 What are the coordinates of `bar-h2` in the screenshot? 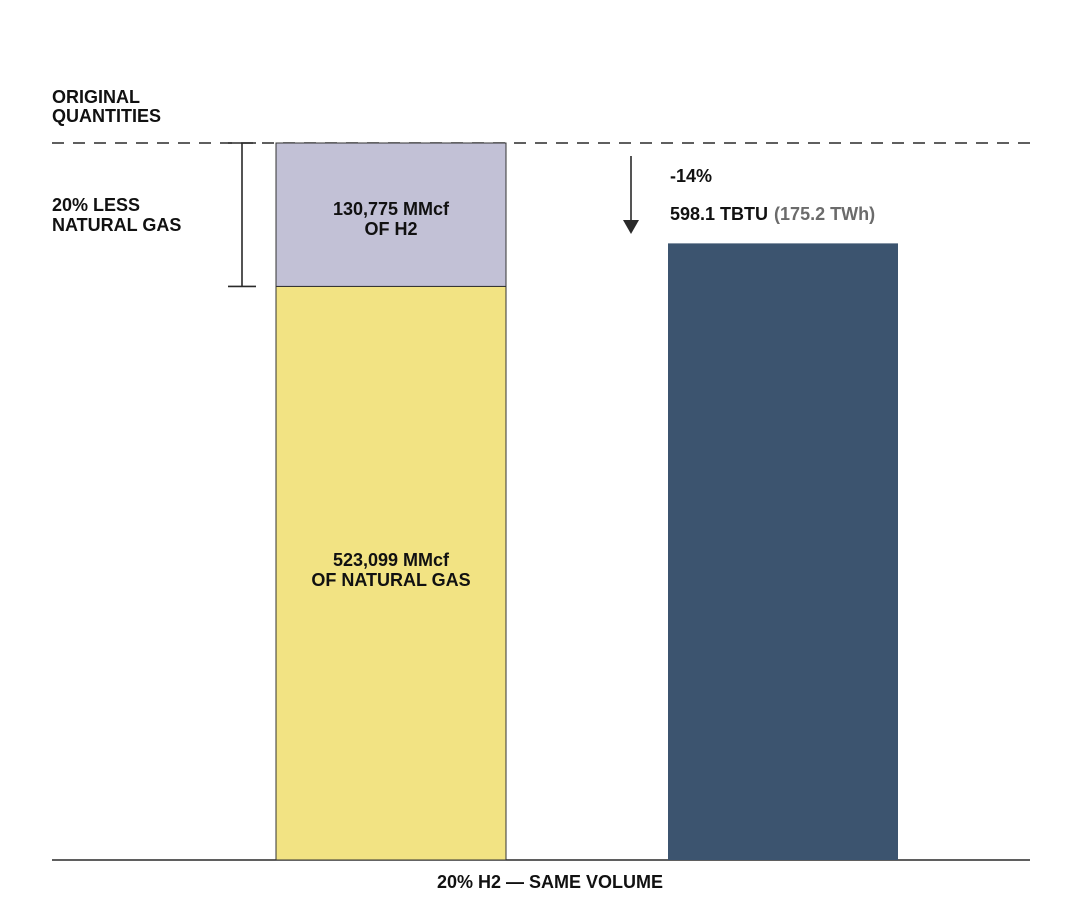 It's located at (391, 214).